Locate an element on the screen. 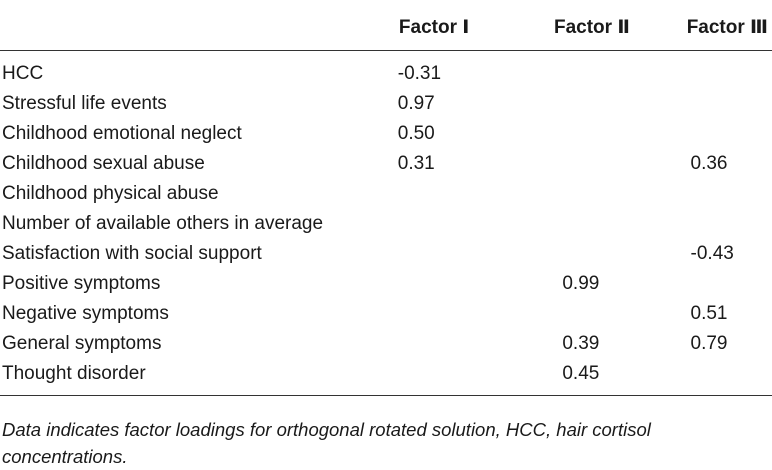  factor-1-value: 0.31 is located at coordinates (416, 163).